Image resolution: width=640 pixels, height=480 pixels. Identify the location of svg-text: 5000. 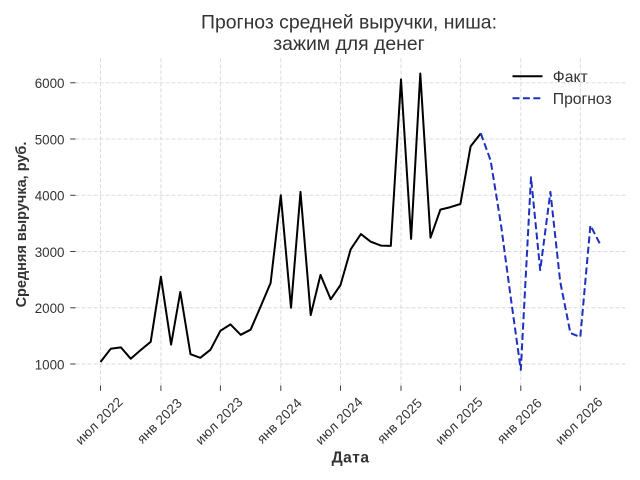
(50, 139).